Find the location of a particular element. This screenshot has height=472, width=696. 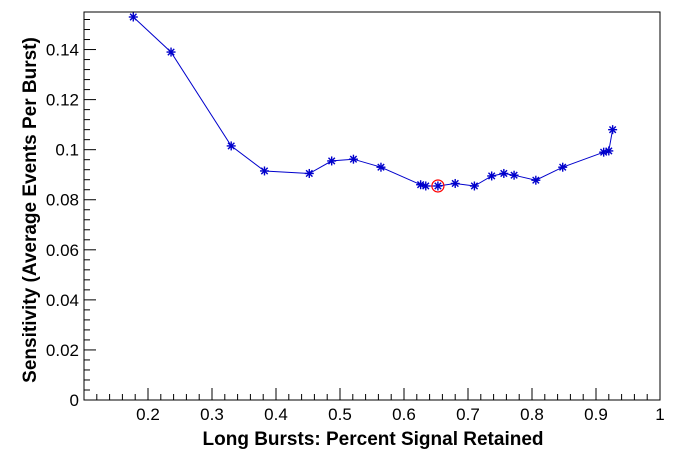

x-tick-label: 0.8 is located at coordinates (532, 414).